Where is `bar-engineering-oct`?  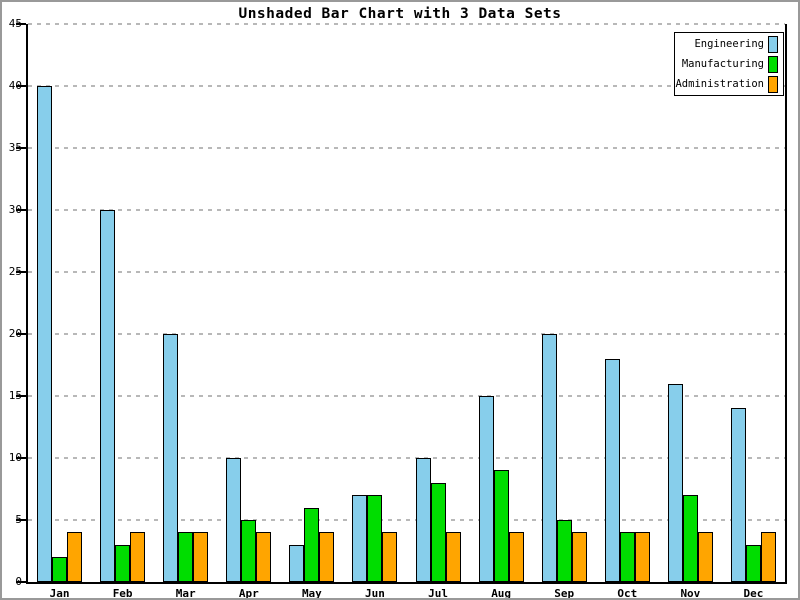
bar-engineering-oct is located at coordinates (612, 470).